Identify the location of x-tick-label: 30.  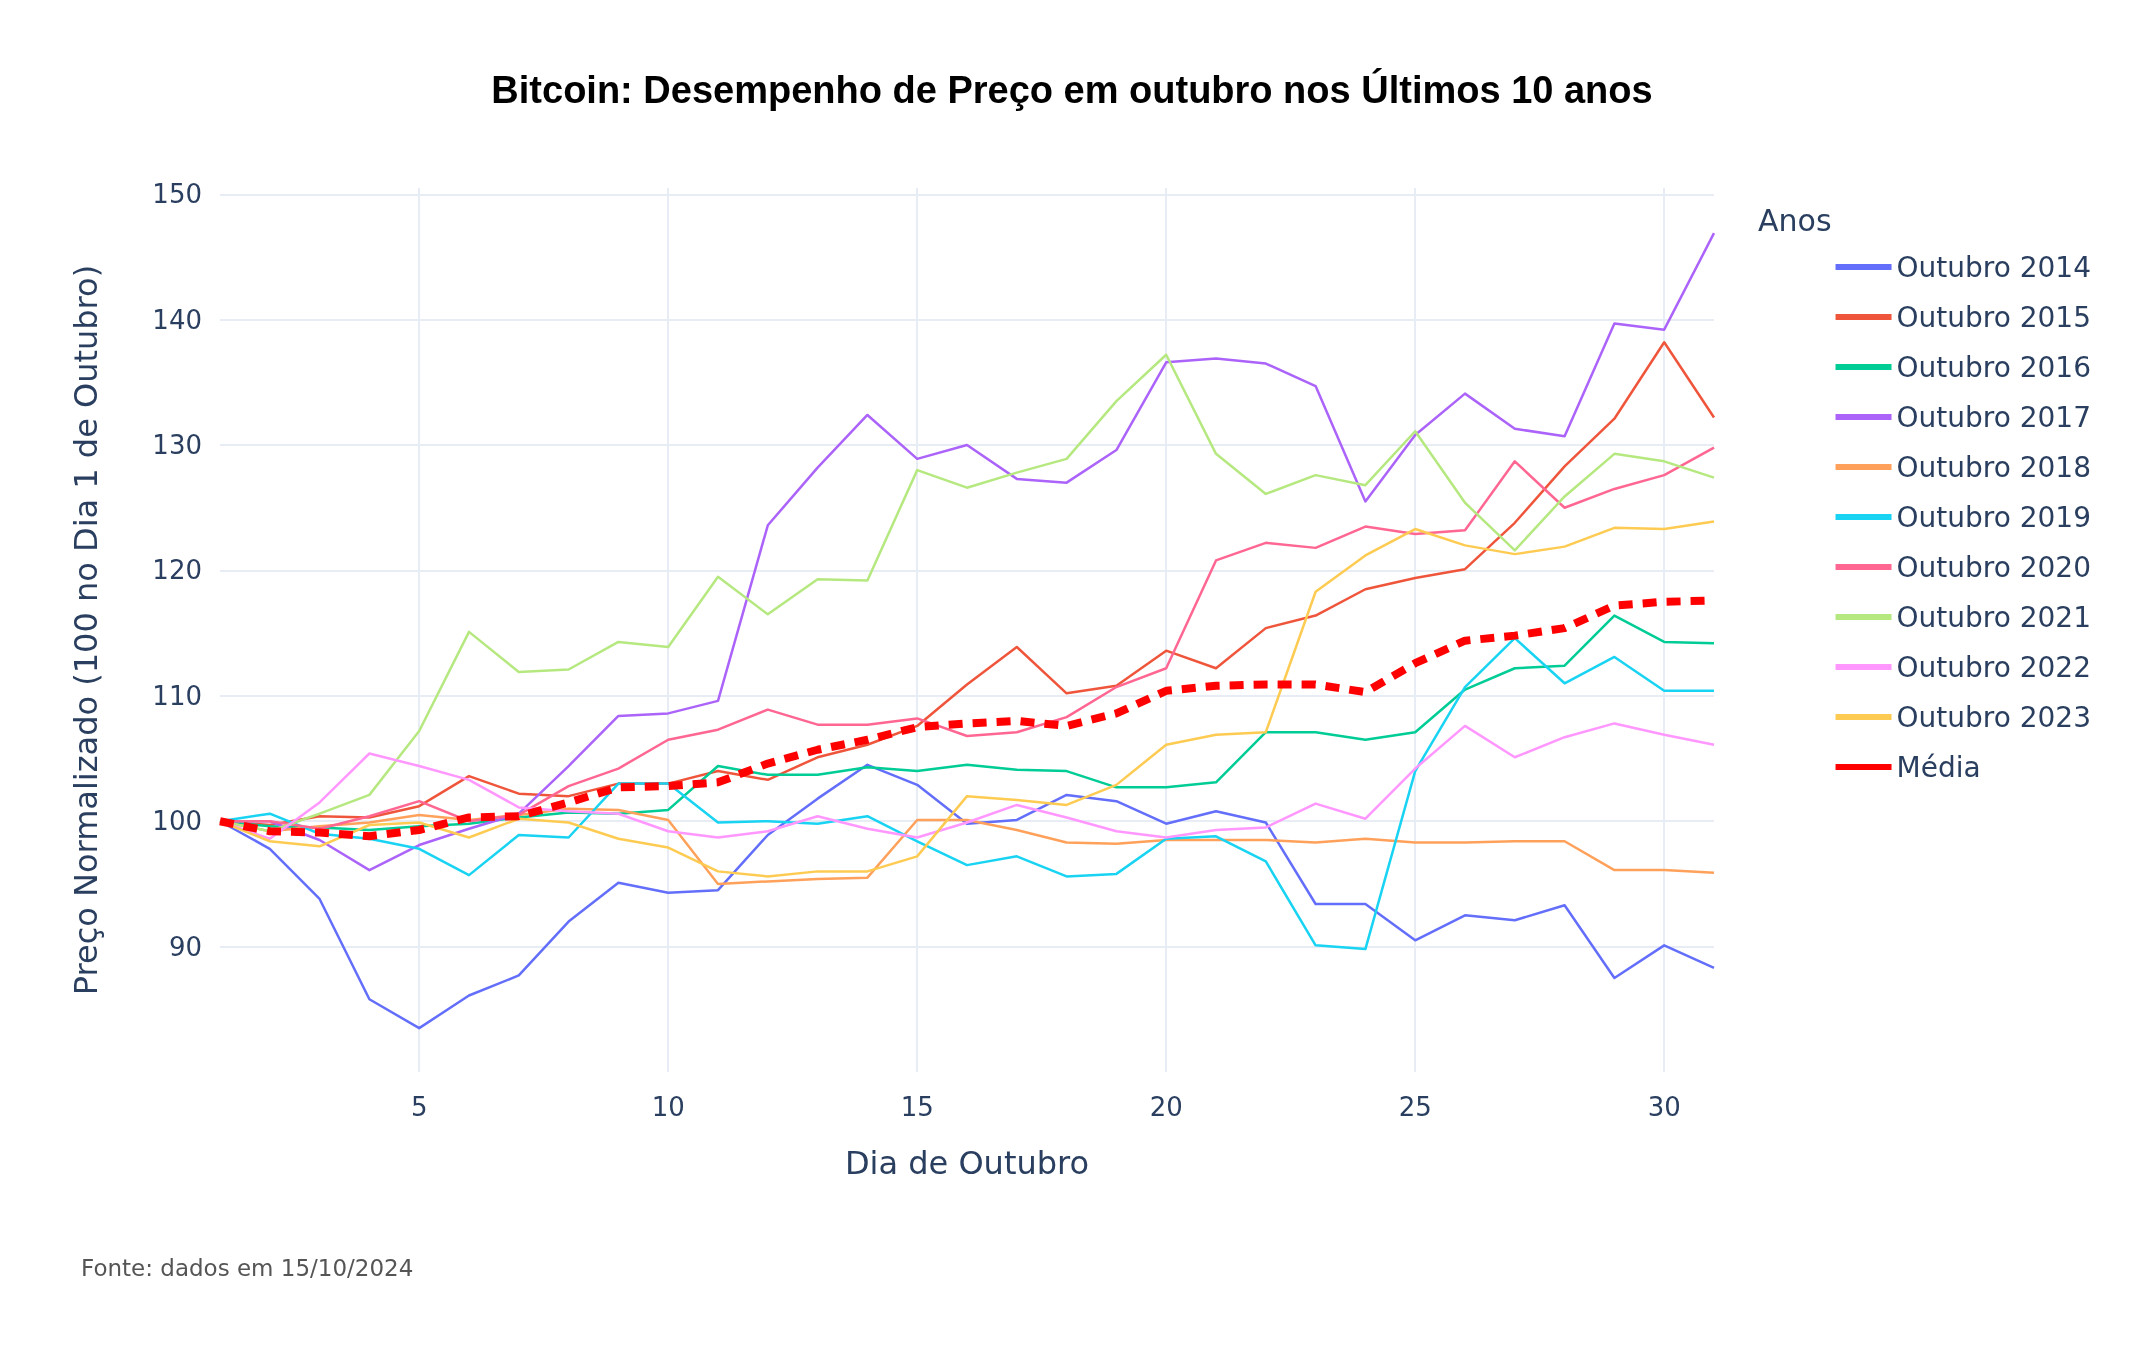
(1664, 1107).